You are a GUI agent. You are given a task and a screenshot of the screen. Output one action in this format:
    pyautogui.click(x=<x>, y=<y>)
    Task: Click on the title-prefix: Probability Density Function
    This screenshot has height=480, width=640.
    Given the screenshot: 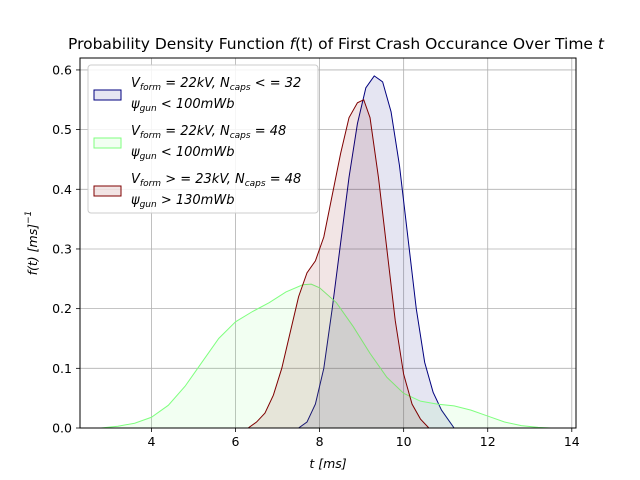 What is the action you would take?
    pyautogui.click(x=179, y=44)
    